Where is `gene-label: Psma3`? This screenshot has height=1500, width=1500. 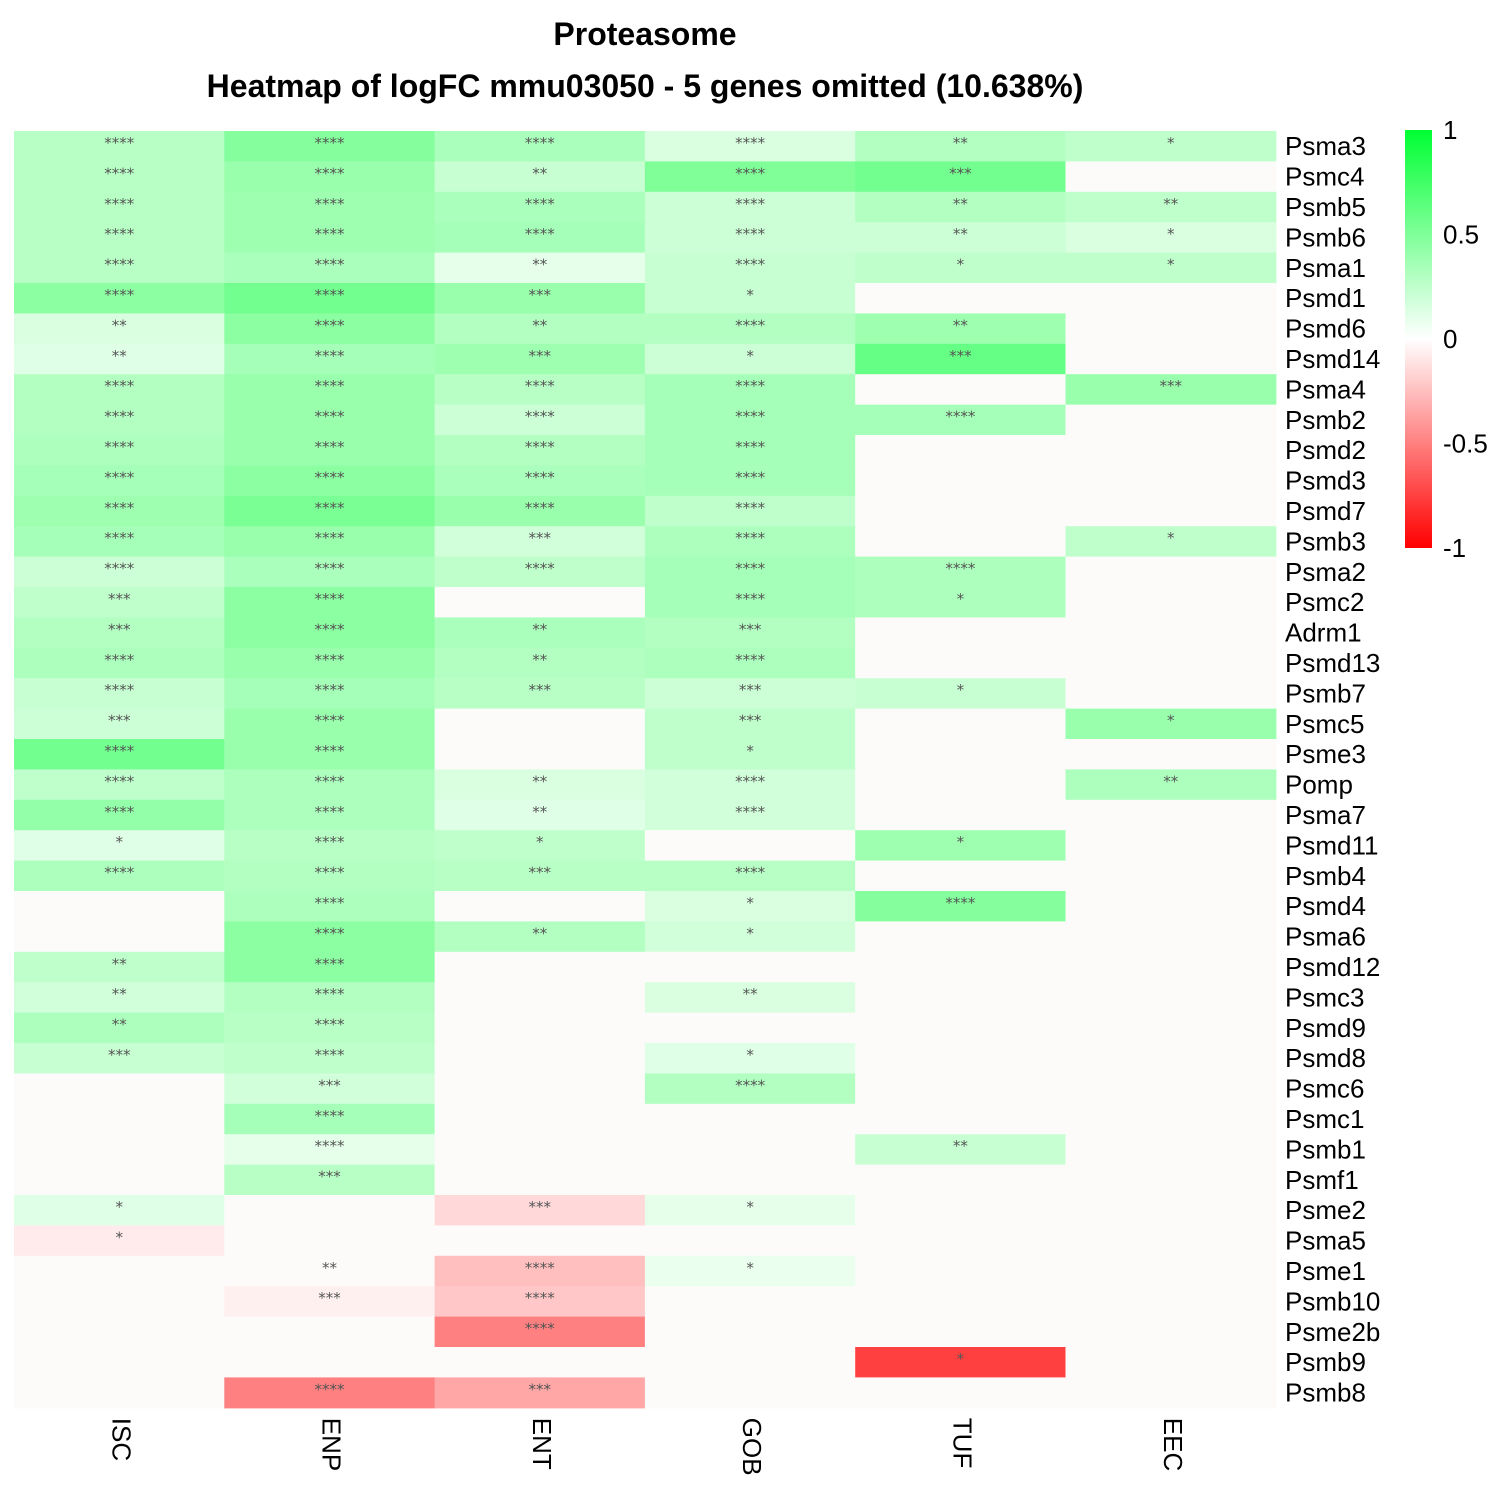 gene-label: Psma3 is located at coordinates (1325, 146).